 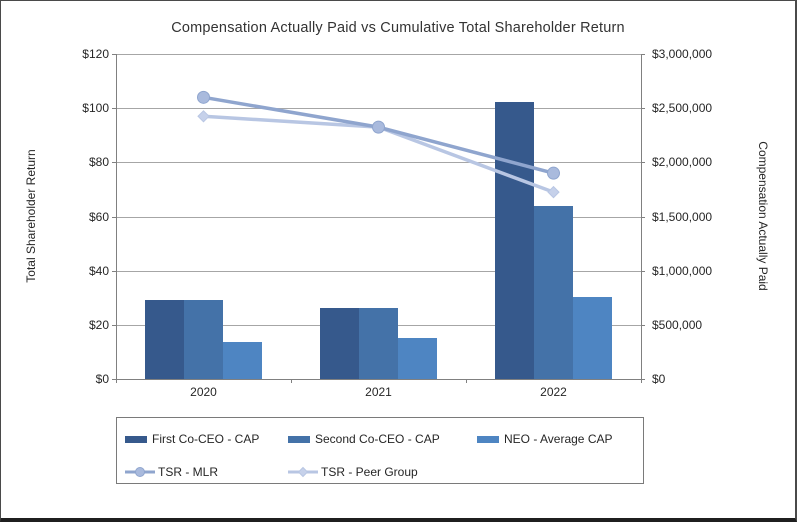 I want to click on line-tsr-mlr, so click(x=378, y=135).